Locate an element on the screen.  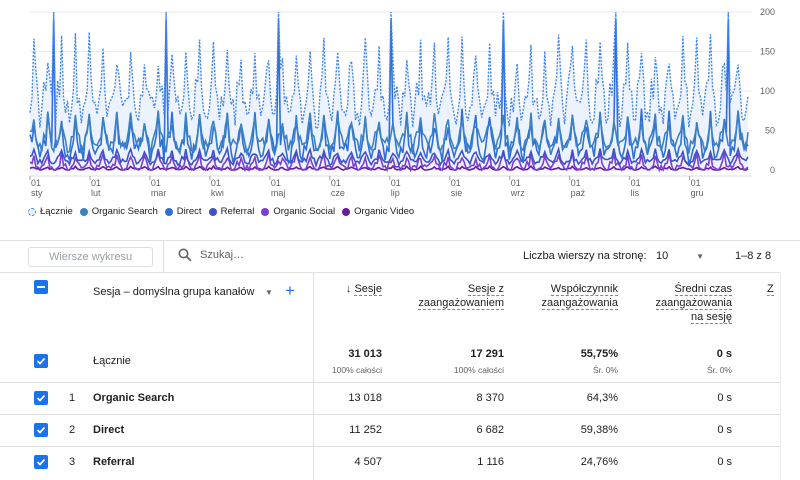
table-row: 1 Organic Search 13 018 8 370 64,3% 0 s is located at coordinates (390, 402).